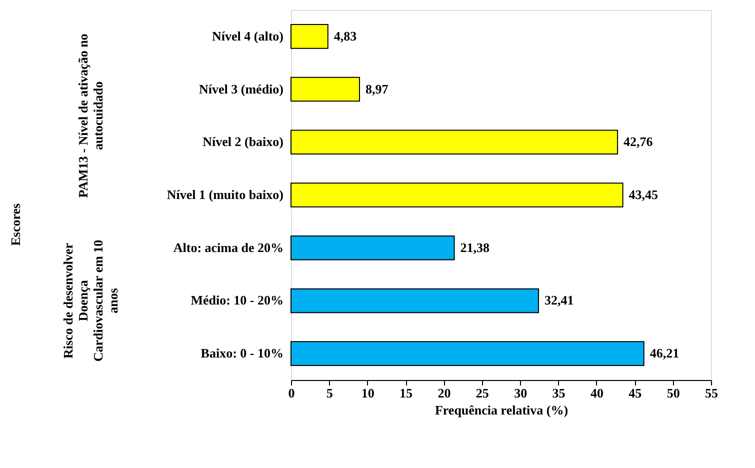 The image size is (755, 468). What do you see at coordinates (228, 247) in the screenshot?
I see `y-tick-label: Alto: acima de 20%` at bounding box center [228, 247].